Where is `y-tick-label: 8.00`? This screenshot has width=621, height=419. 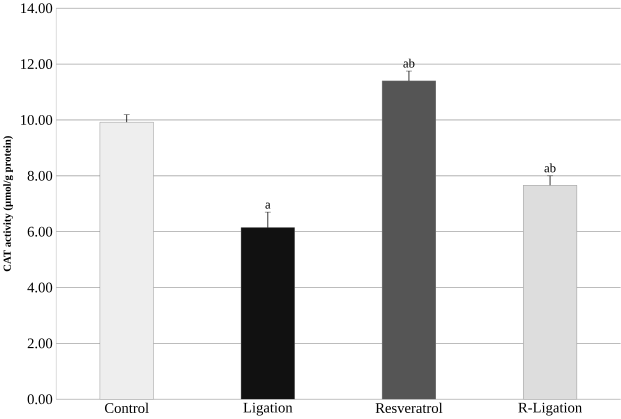
y-tick-label: 8.00 is located at coordinates (40, 175).